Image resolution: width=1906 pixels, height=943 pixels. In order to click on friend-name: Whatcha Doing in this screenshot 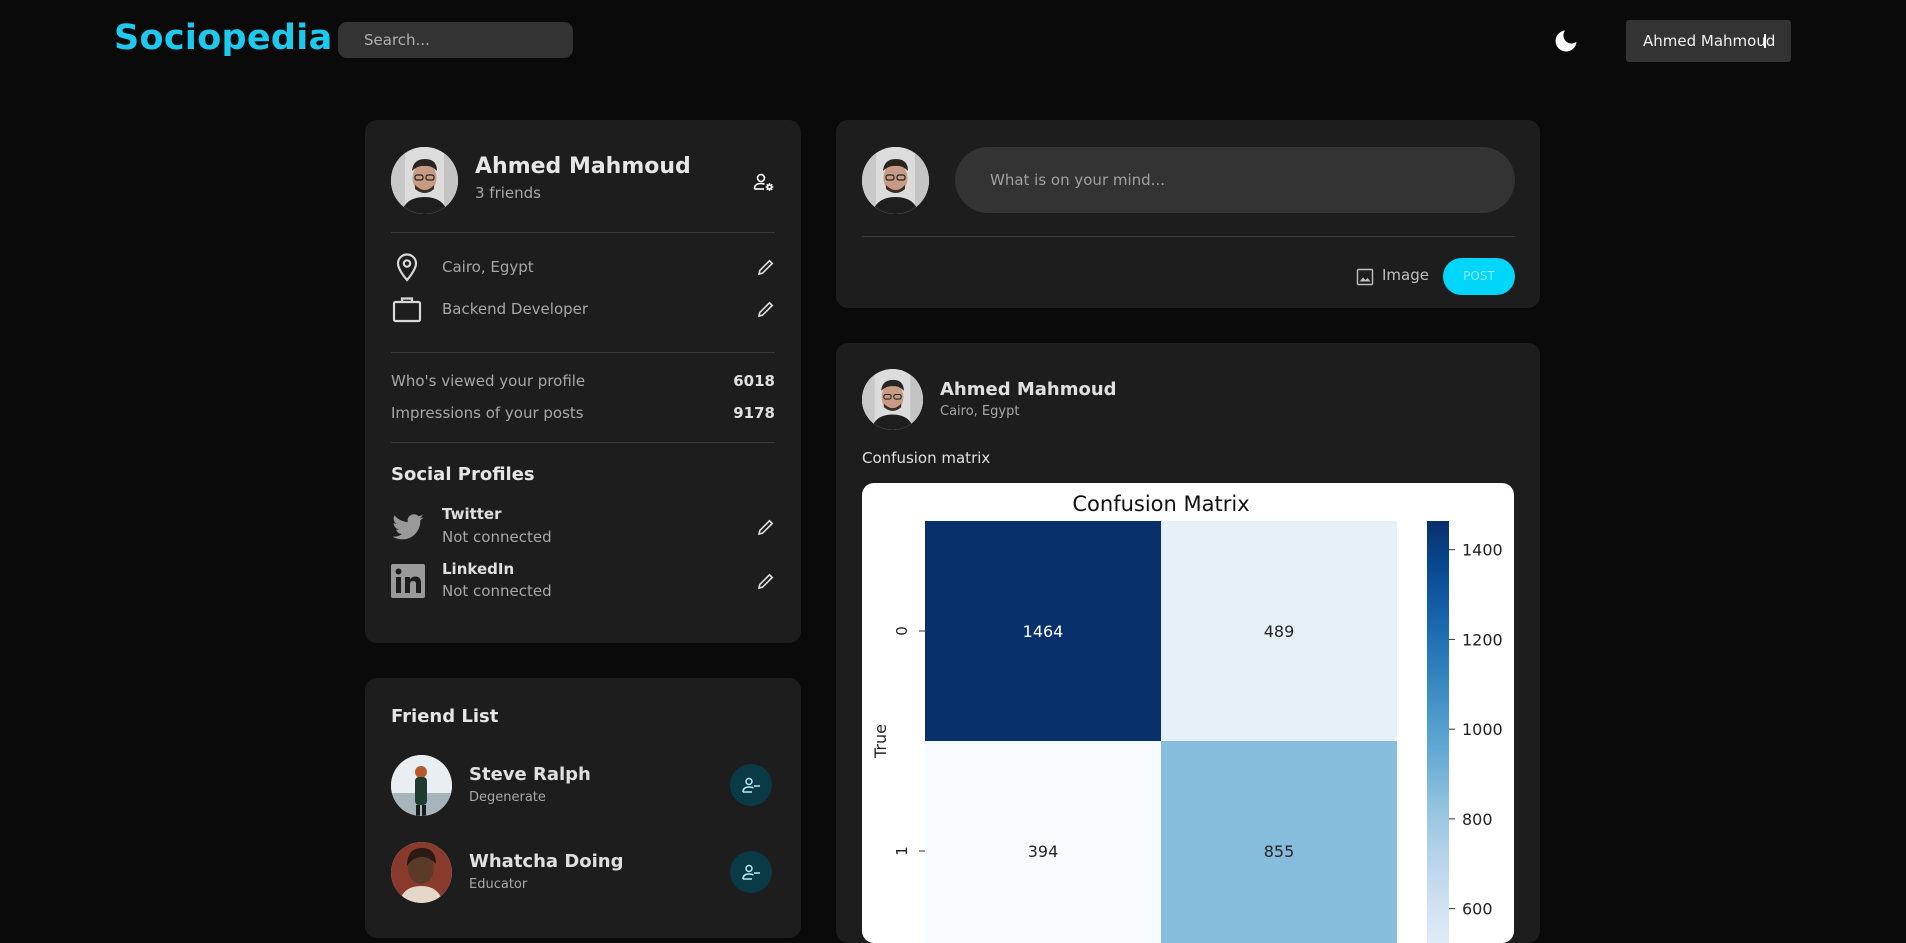, I will do `click(546, 861)`.